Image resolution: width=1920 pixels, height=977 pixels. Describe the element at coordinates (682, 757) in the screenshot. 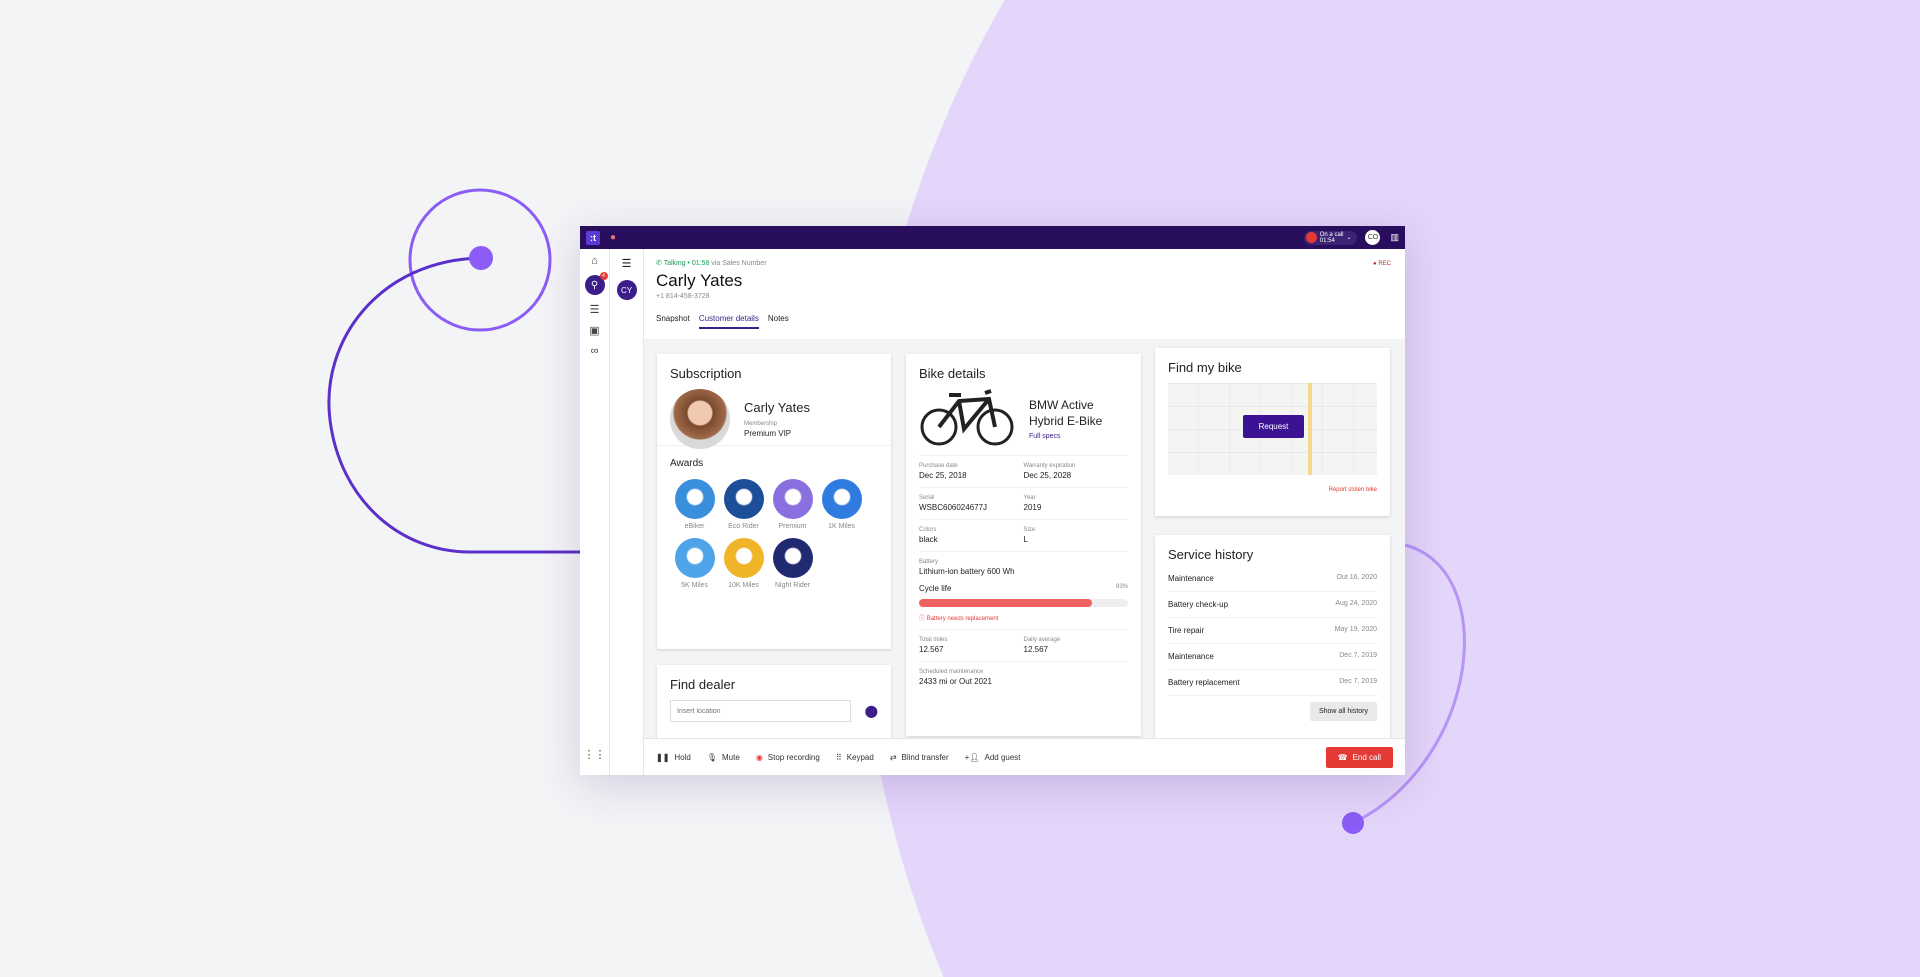

I see `hold-label: Hold` at that location.